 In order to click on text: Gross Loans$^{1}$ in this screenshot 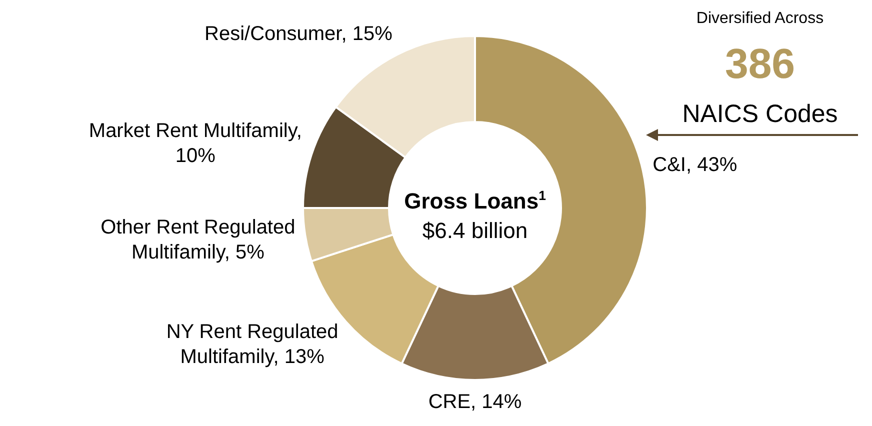, I will do `click(475, 201)`.